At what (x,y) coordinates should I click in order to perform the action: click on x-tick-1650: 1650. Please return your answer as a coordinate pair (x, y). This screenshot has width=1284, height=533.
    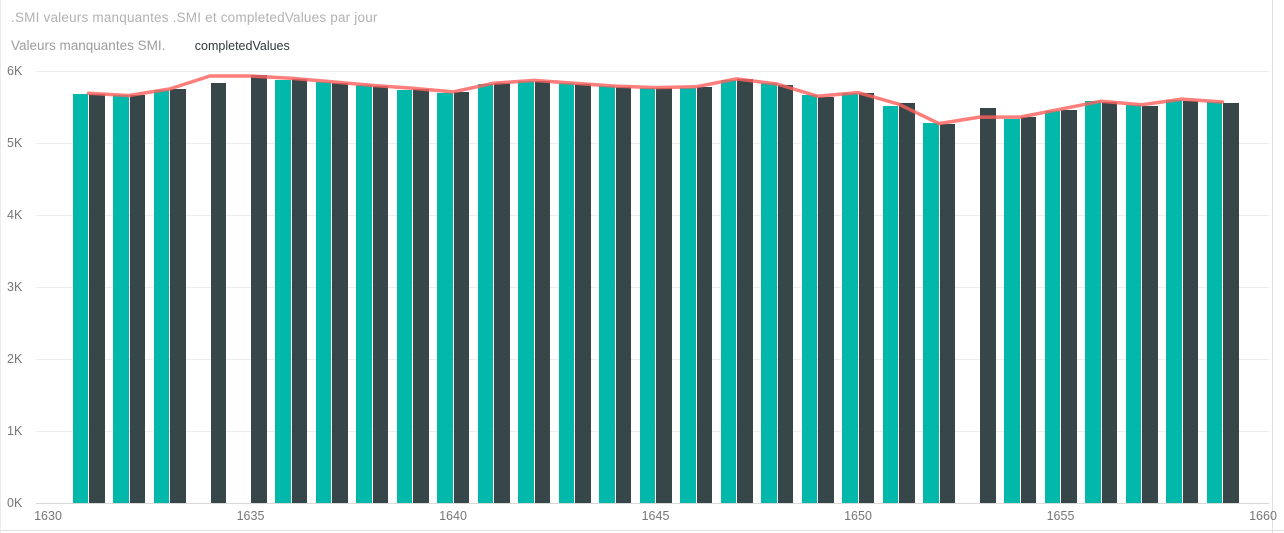
    Looking at the image, I should click on (858, 516).